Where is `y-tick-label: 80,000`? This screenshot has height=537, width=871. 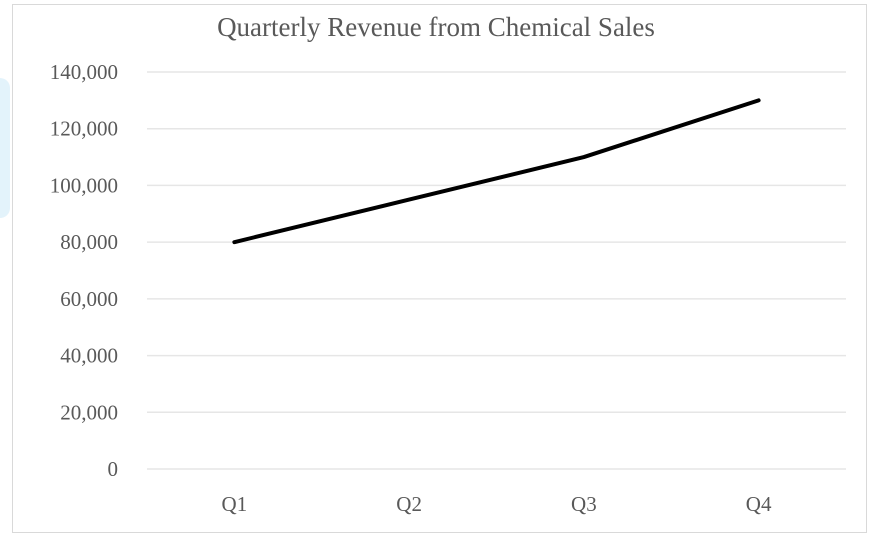
y-tick-label: 80,000 is located at coordinates (89, 242).